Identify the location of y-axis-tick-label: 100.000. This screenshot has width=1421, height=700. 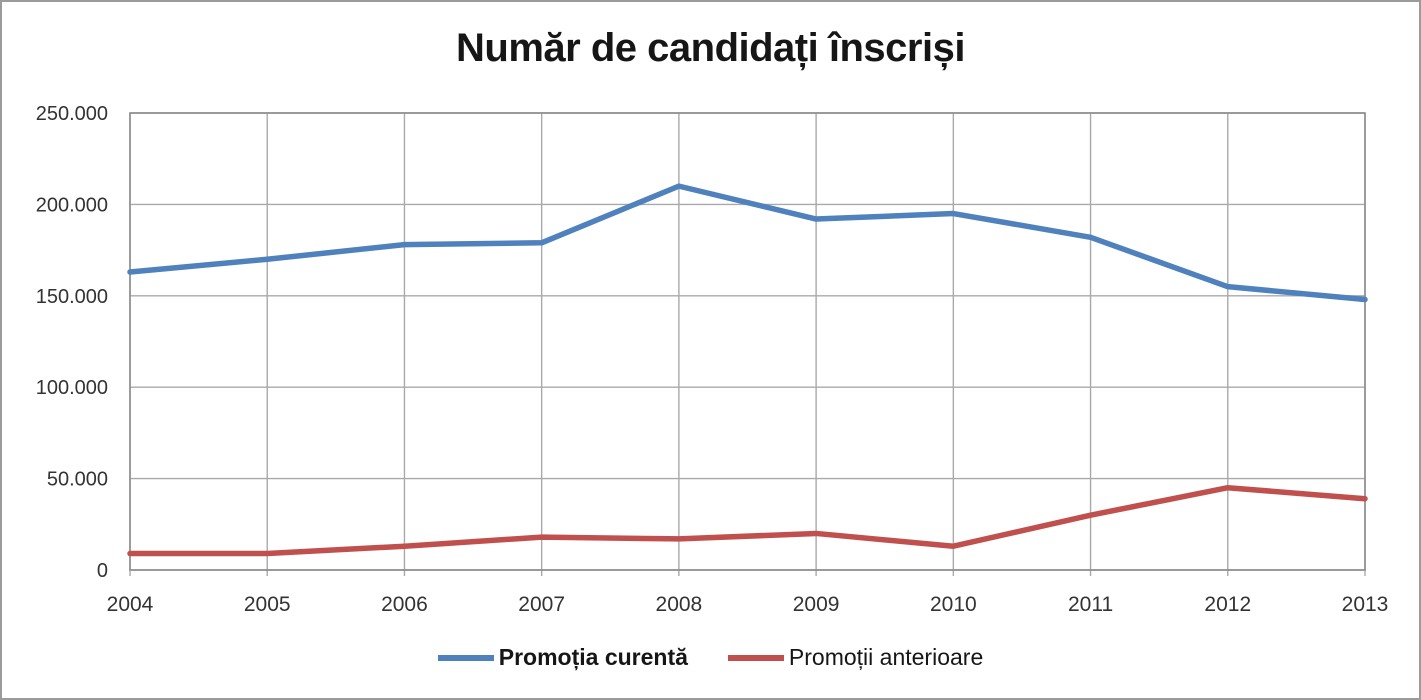
(72, 388).